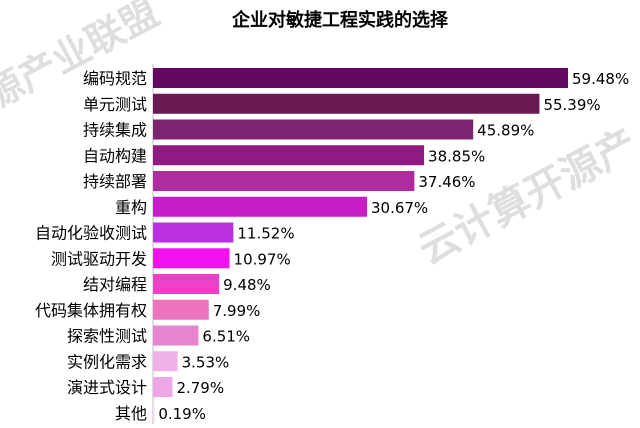 This screenshot has height=428, width=640. Describe the element at coordinates (237, 311) in the screenshot. I see `value-label: 7.99%` at that location.